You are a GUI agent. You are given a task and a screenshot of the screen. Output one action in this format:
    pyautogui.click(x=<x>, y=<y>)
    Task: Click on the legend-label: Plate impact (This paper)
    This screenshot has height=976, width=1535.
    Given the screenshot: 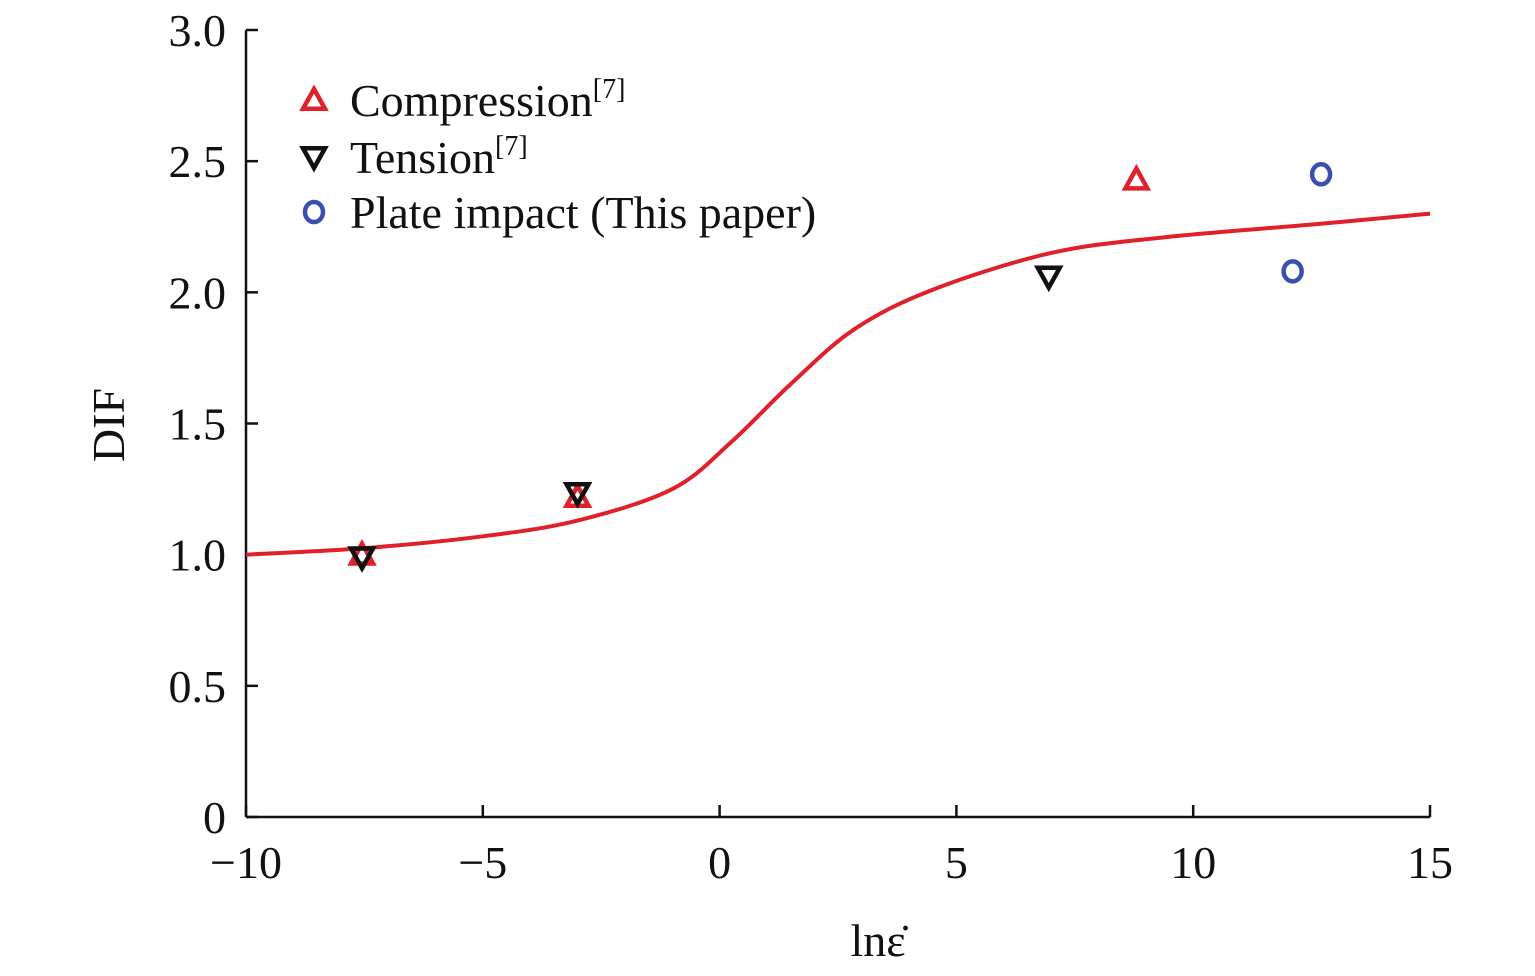 What is the action you would take?
    pyautogui.click(x=583, y=212)
    